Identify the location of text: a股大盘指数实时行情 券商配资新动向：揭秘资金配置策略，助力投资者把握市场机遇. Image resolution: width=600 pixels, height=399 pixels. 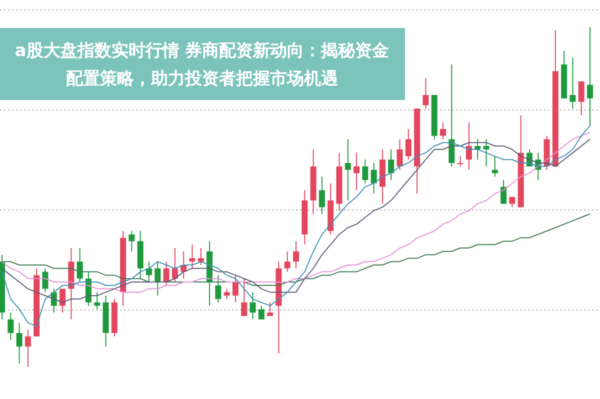
(202, 65).